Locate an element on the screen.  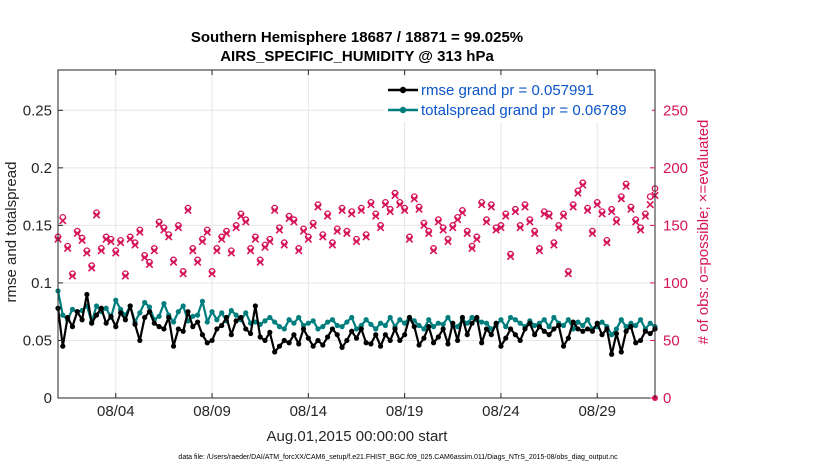
legend-rmse-marker is located at coordinates (403, 90).